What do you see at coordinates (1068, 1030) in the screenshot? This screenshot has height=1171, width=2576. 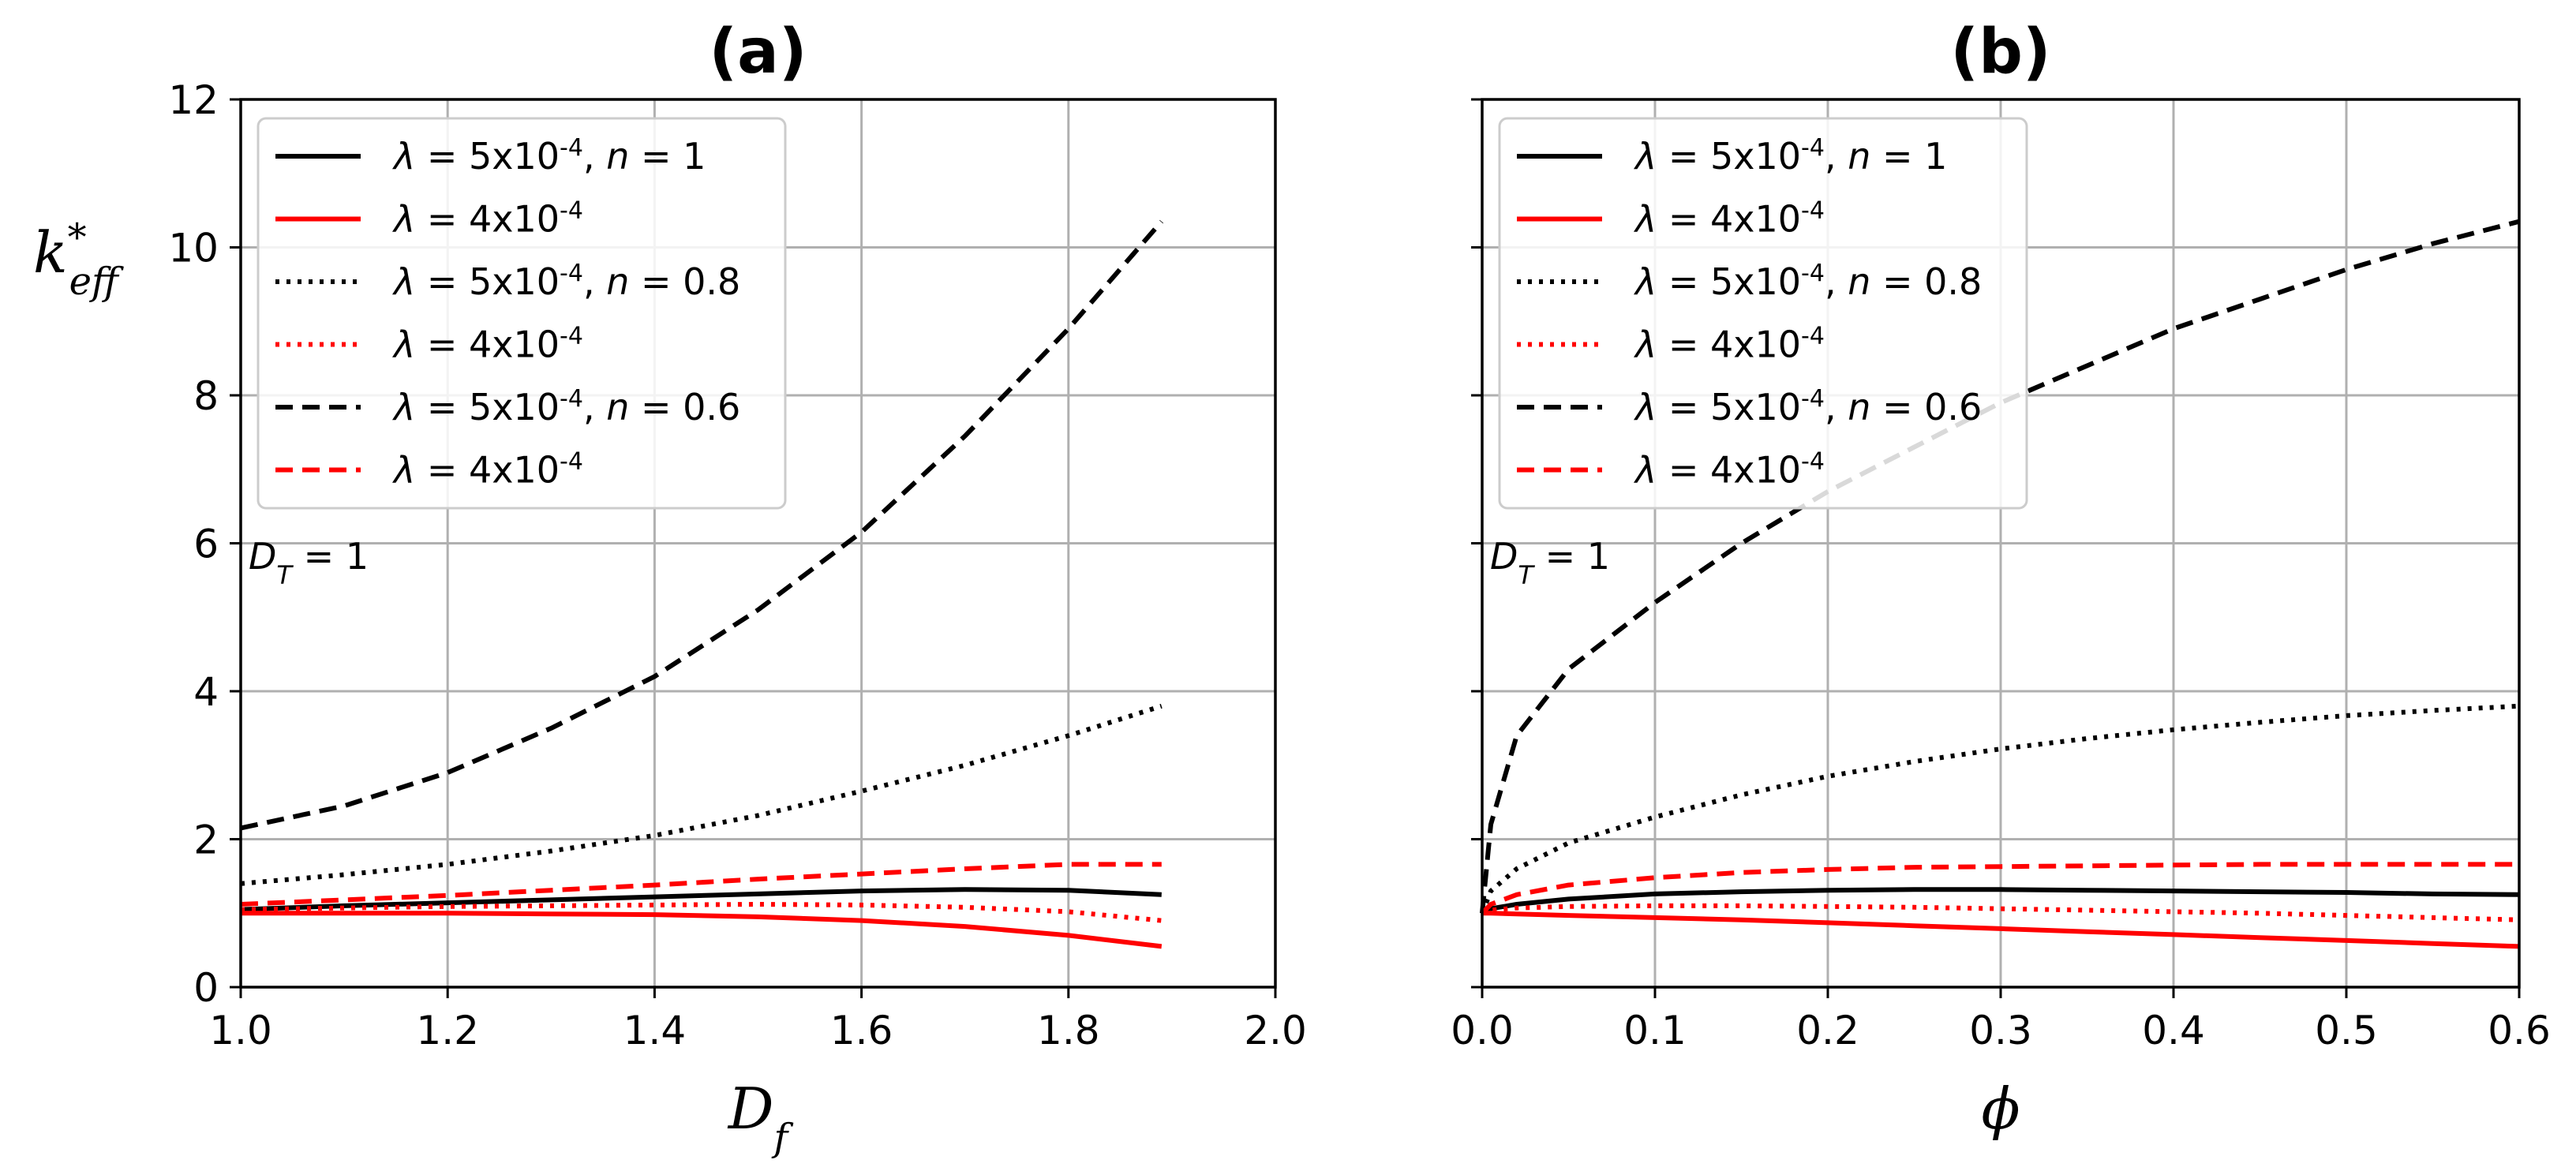 I see `x-tick-label: 1.8` at bounding box center [1068, 1030].